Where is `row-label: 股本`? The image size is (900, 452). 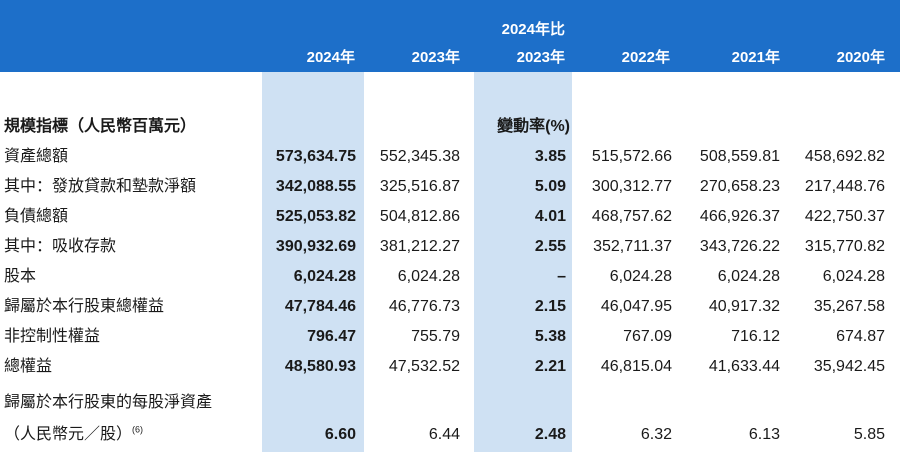 row-label: 股本 is located at coordinates (20, 276).